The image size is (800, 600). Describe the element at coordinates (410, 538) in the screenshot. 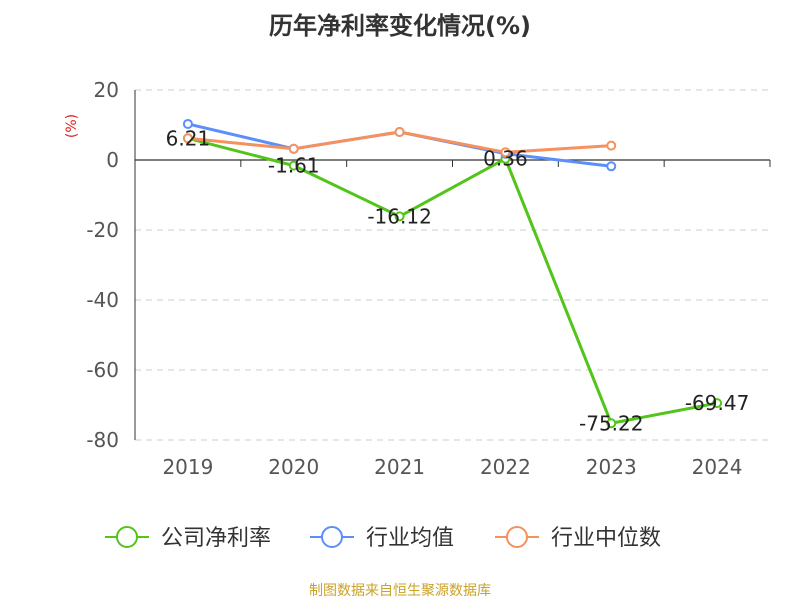

I see `legend-label: 行业均值` at that location.